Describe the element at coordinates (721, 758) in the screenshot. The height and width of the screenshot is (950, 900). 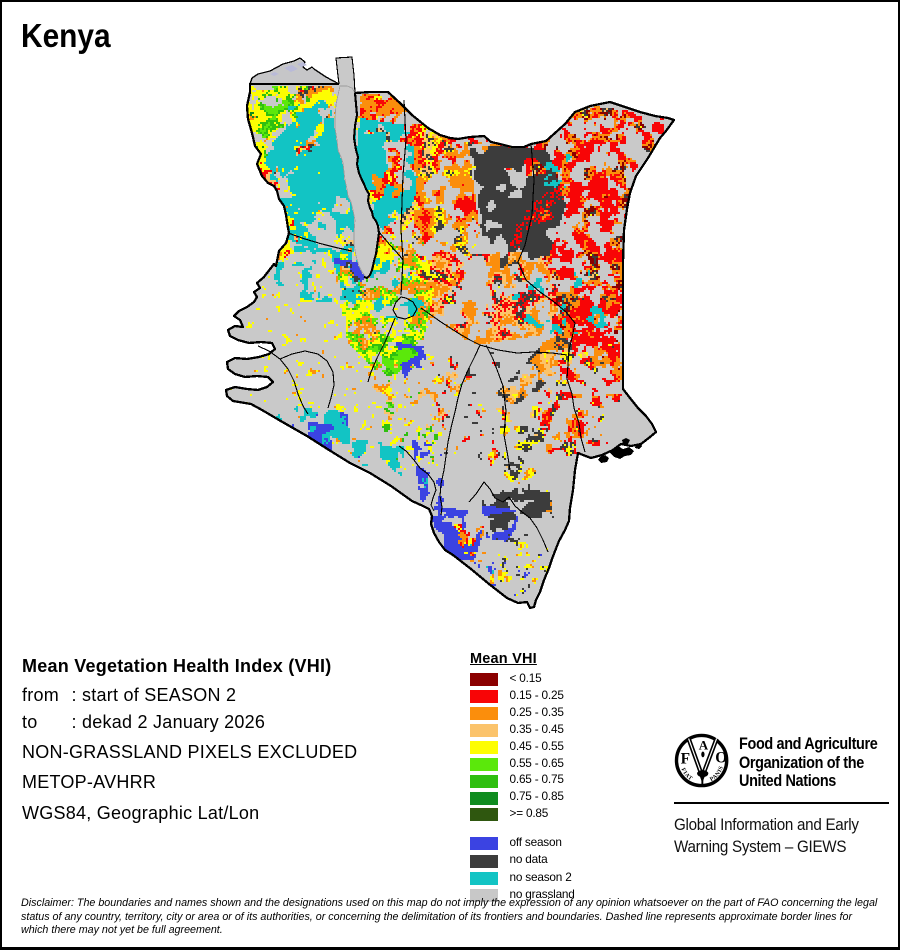
I see `svg-text: O` at that location.